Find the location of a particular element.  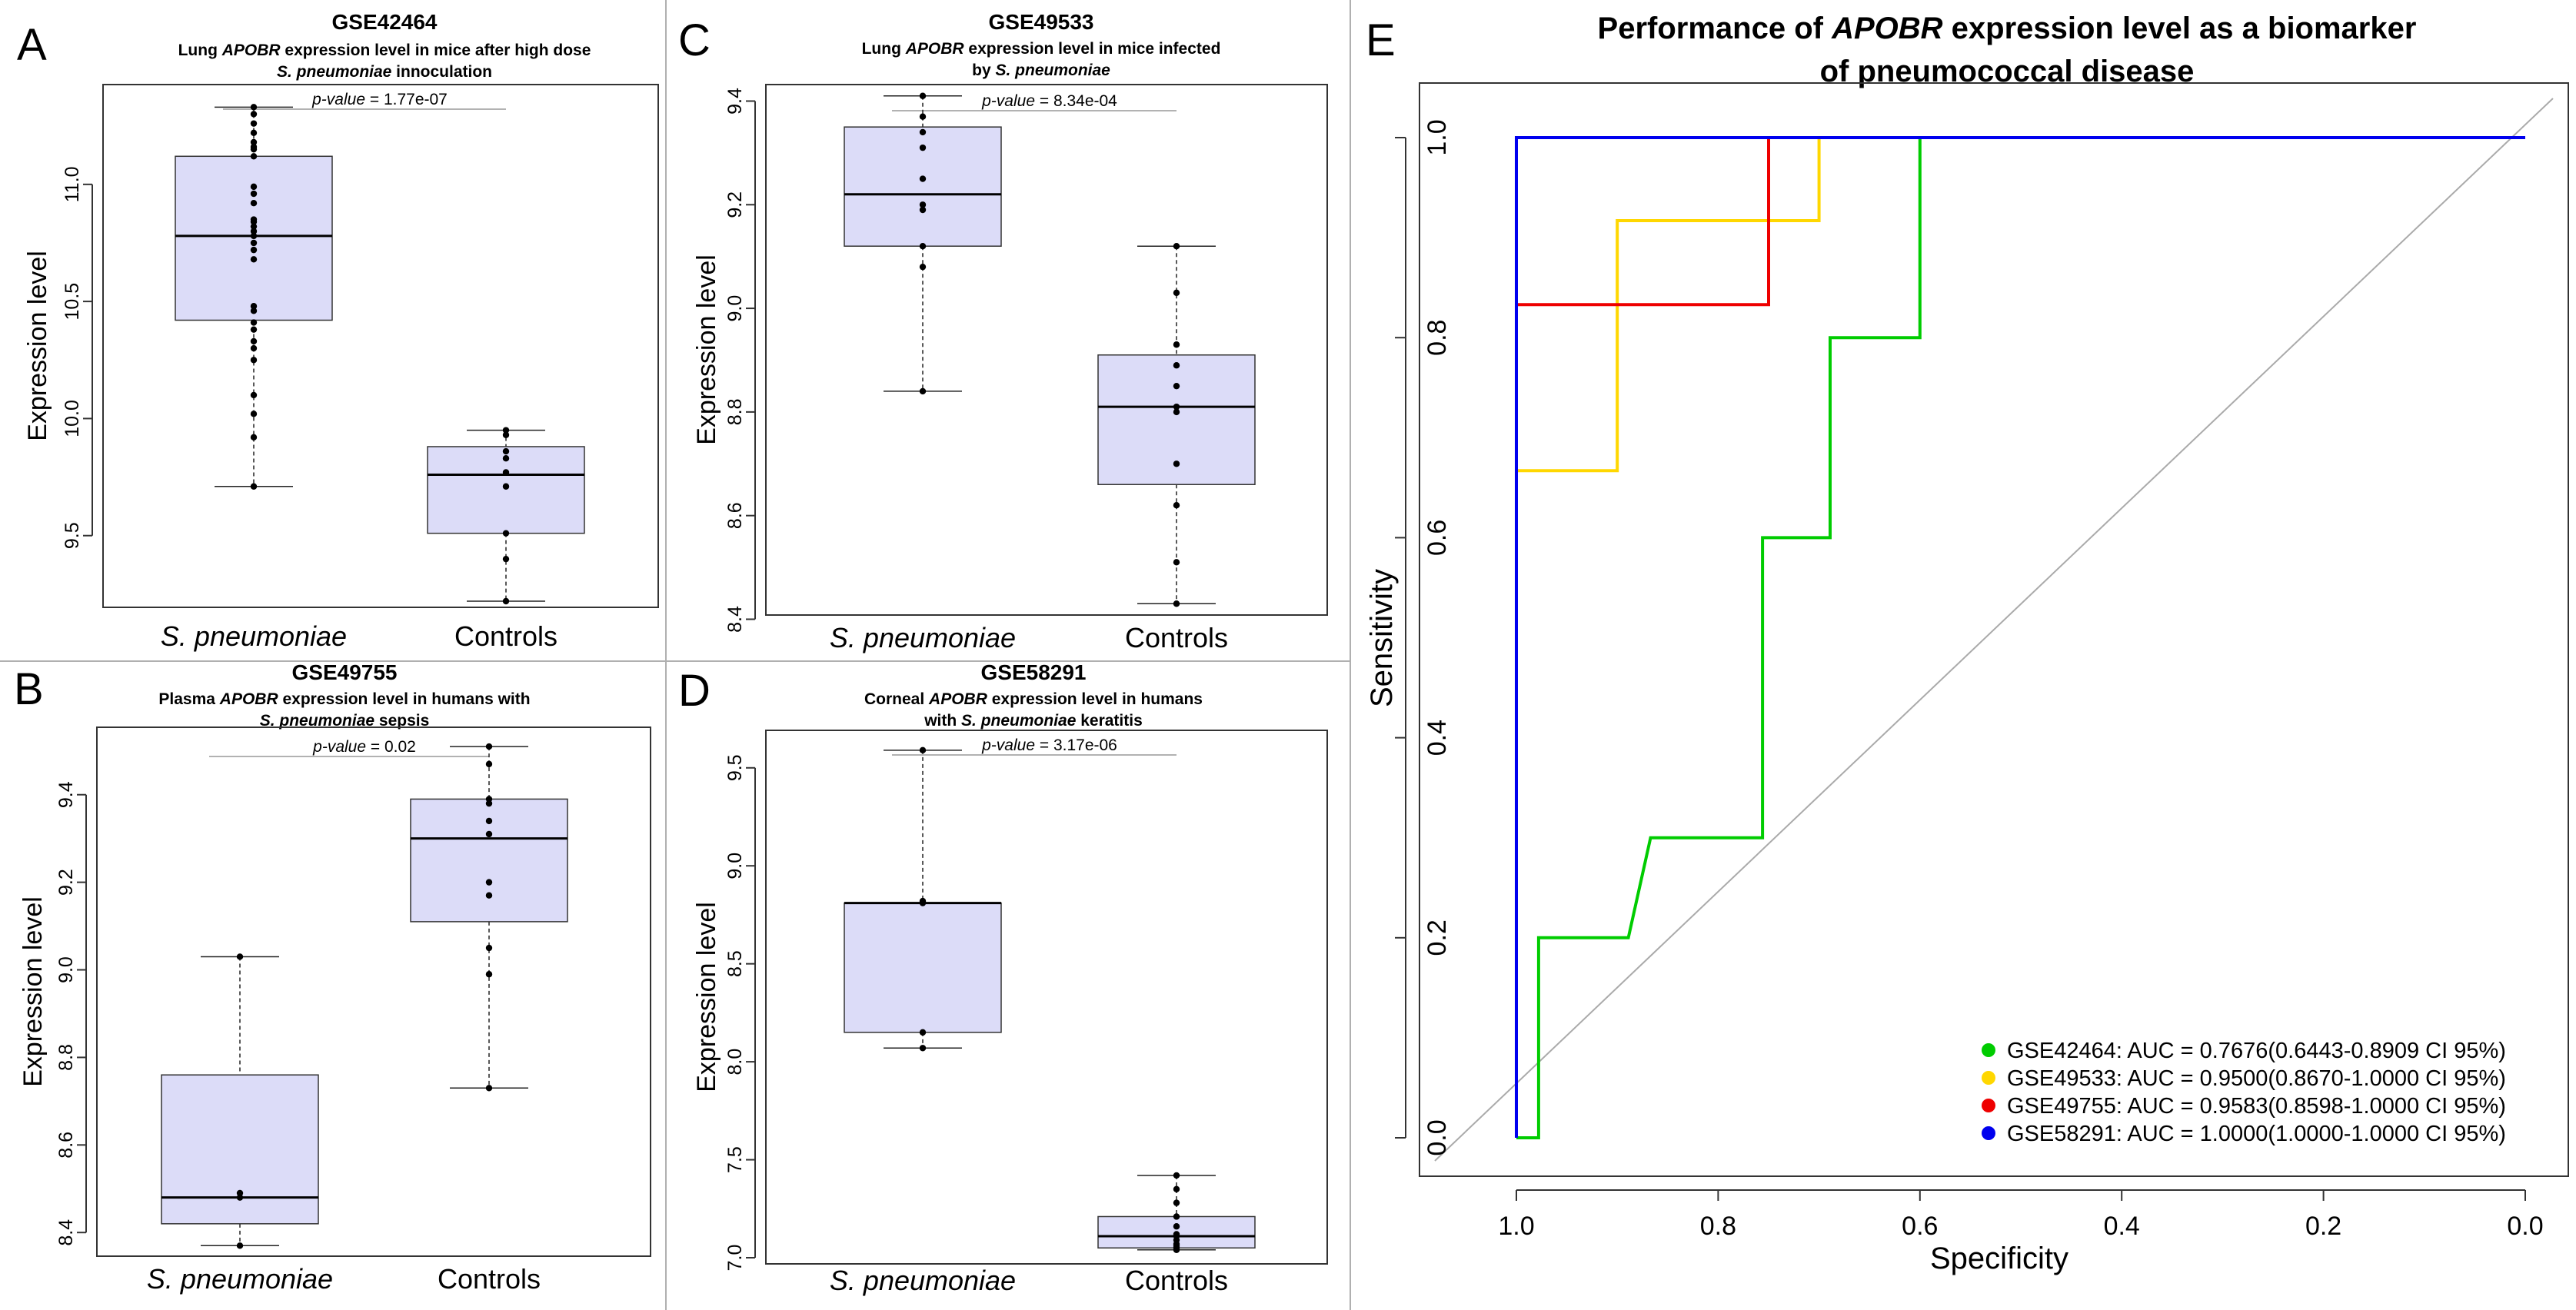

panel-letter-e: E is located at coordinates (1381, 40).